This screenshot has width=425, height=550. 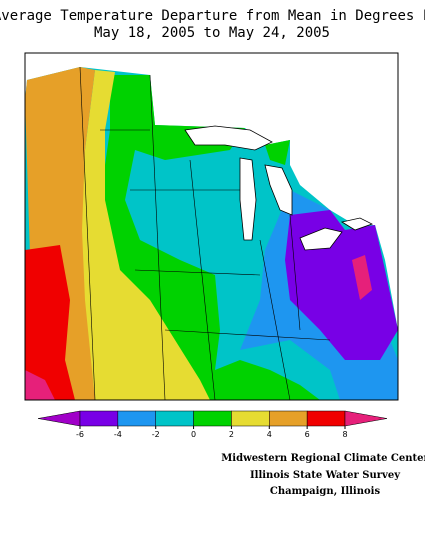 I want to click on colorbar-tick-label: 4, so click(x=269, y=434).